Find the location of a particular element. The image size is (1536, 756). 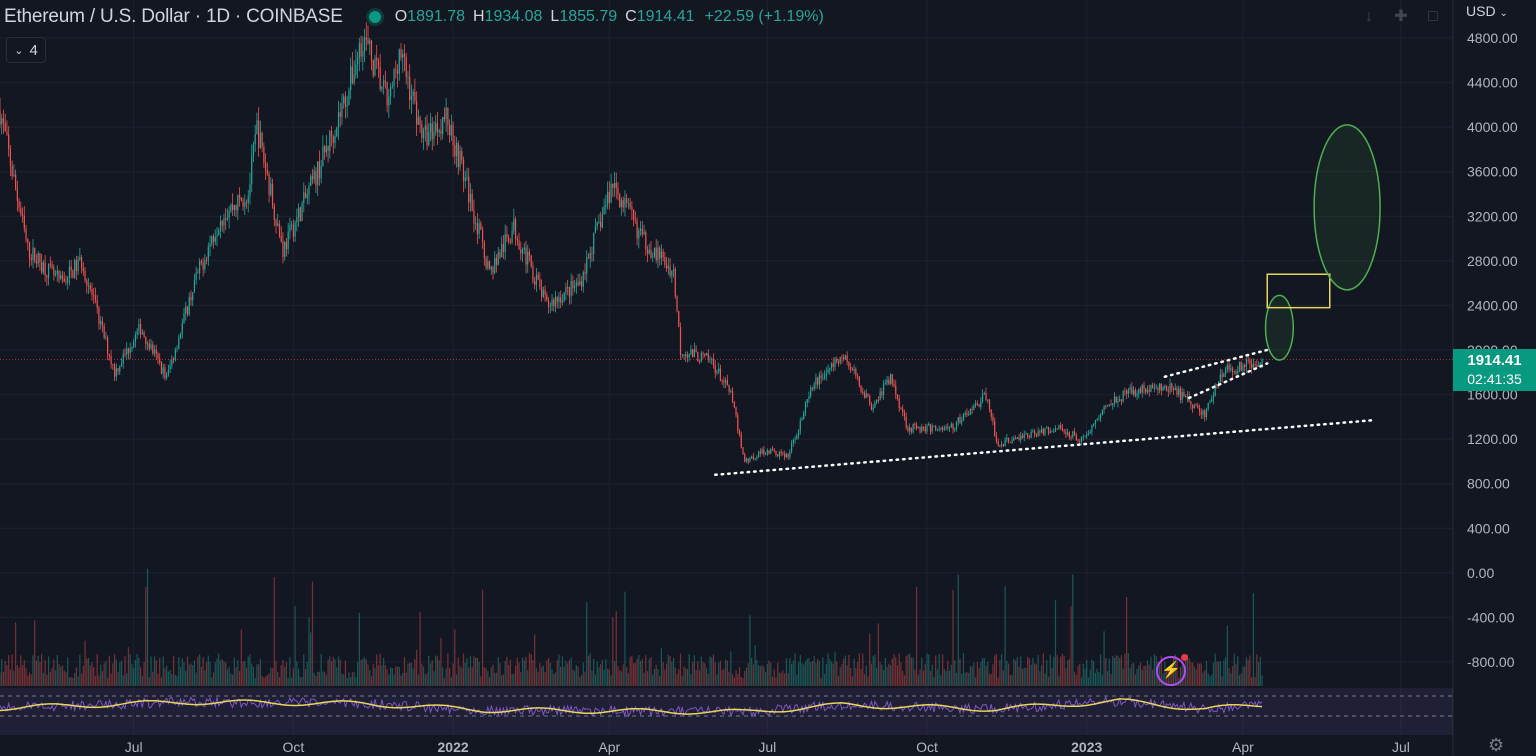

download-icon: ↓ is located at coordinates (1369, 16).